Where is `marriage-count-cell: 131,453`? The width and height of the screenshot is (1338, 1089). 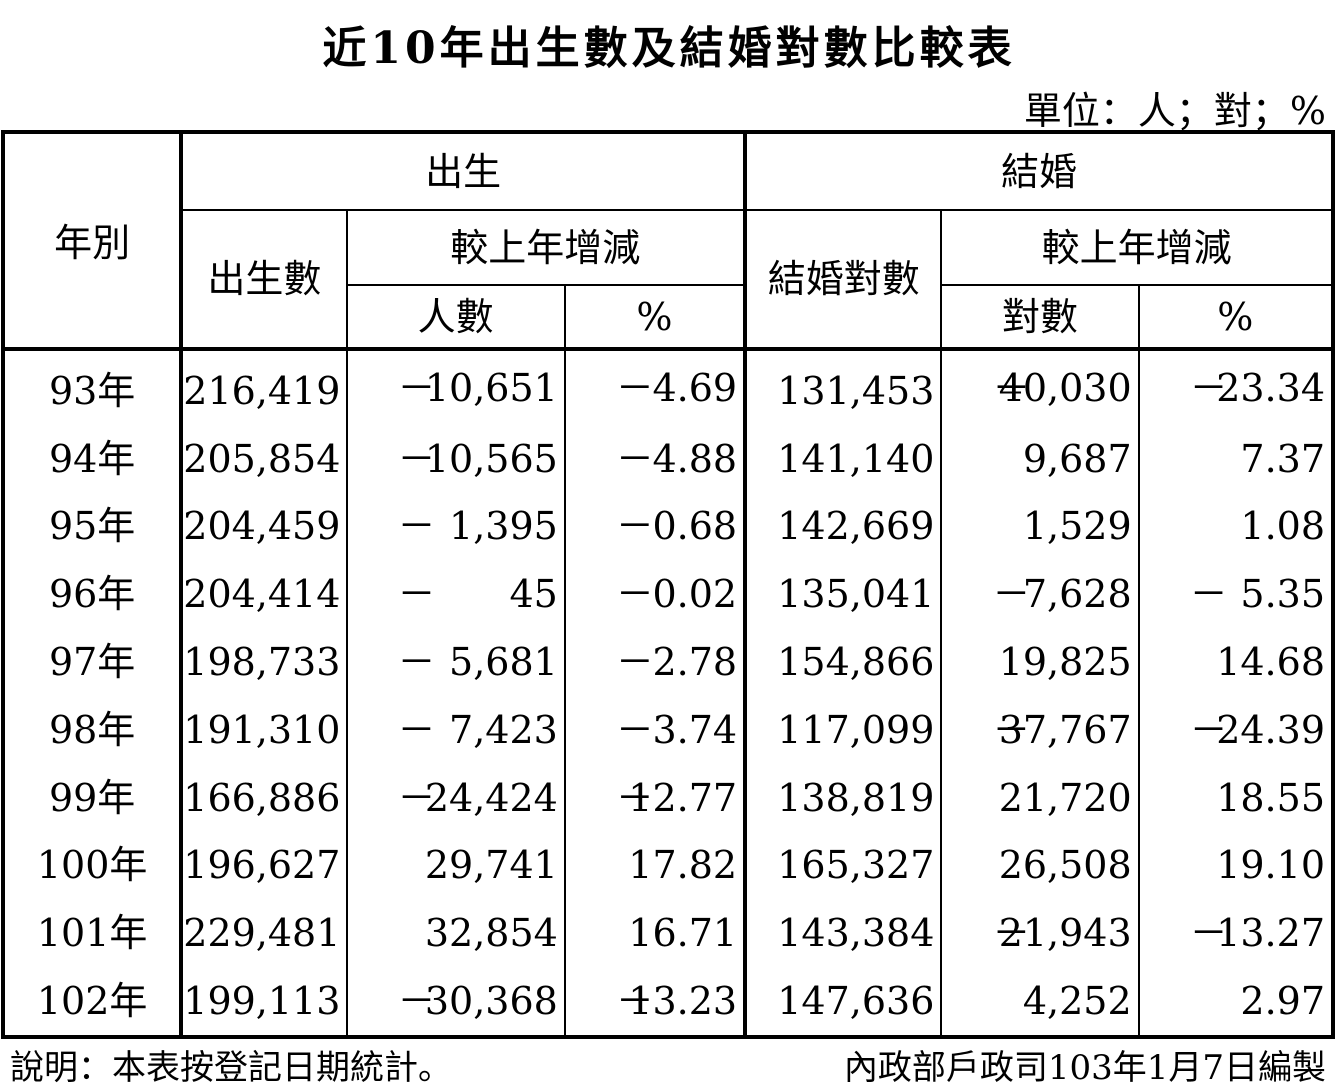 marriage-count-cell: 131,453 is located at coordinates (843, 387).